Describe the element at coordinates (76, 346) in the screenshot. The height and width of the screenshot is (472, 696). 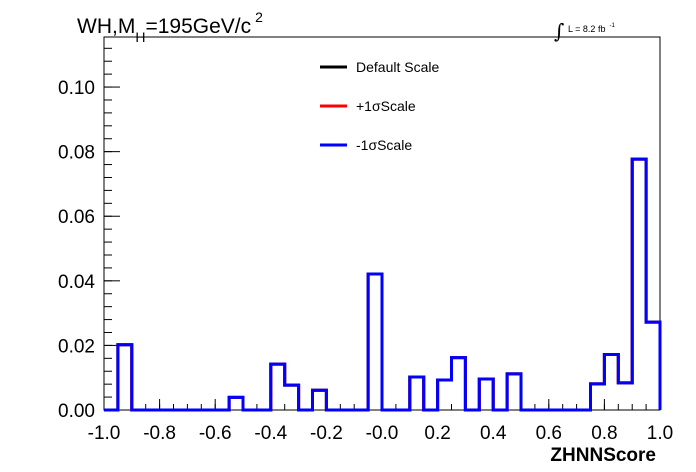
I see `y-tick-label: 0.02` at that location.